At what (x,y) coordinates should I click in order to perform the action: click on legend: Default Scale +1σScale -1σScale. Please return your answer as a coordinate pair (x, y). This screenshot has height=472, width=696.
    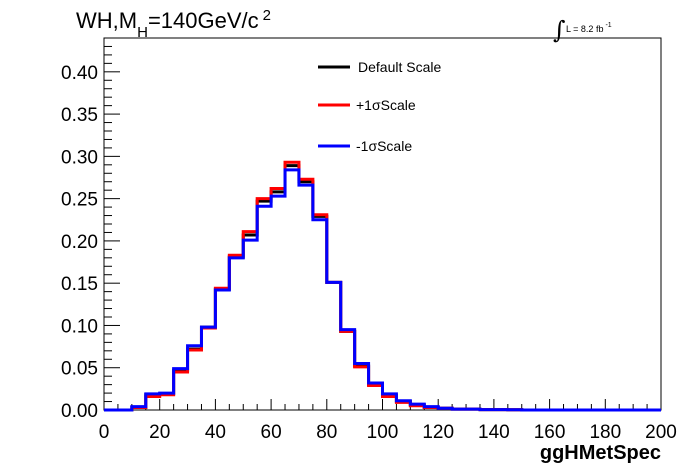
    Looking at the image, I should click on (379, 106).